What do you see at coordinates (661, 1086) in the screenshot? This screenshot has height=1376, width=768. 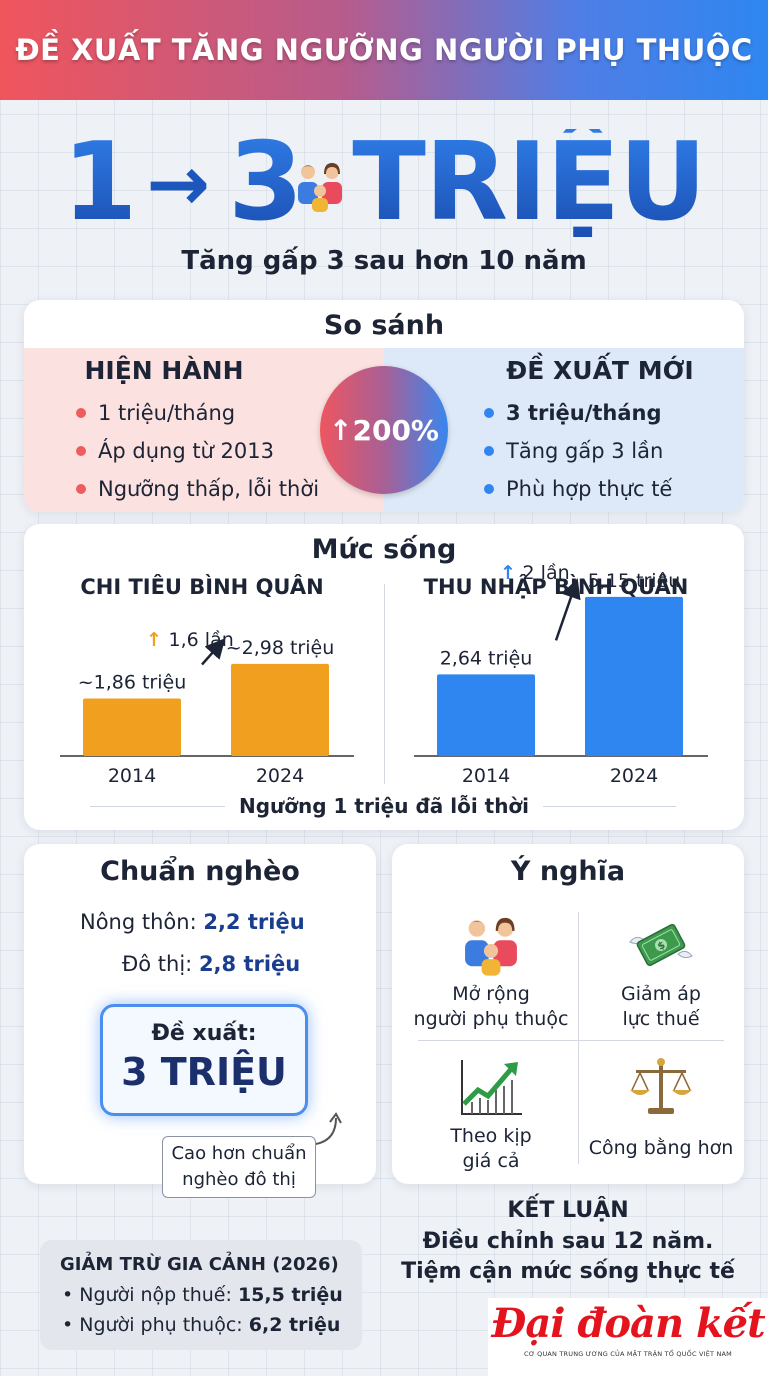 I see `scales-icon` at bounding box center [661, 1086].